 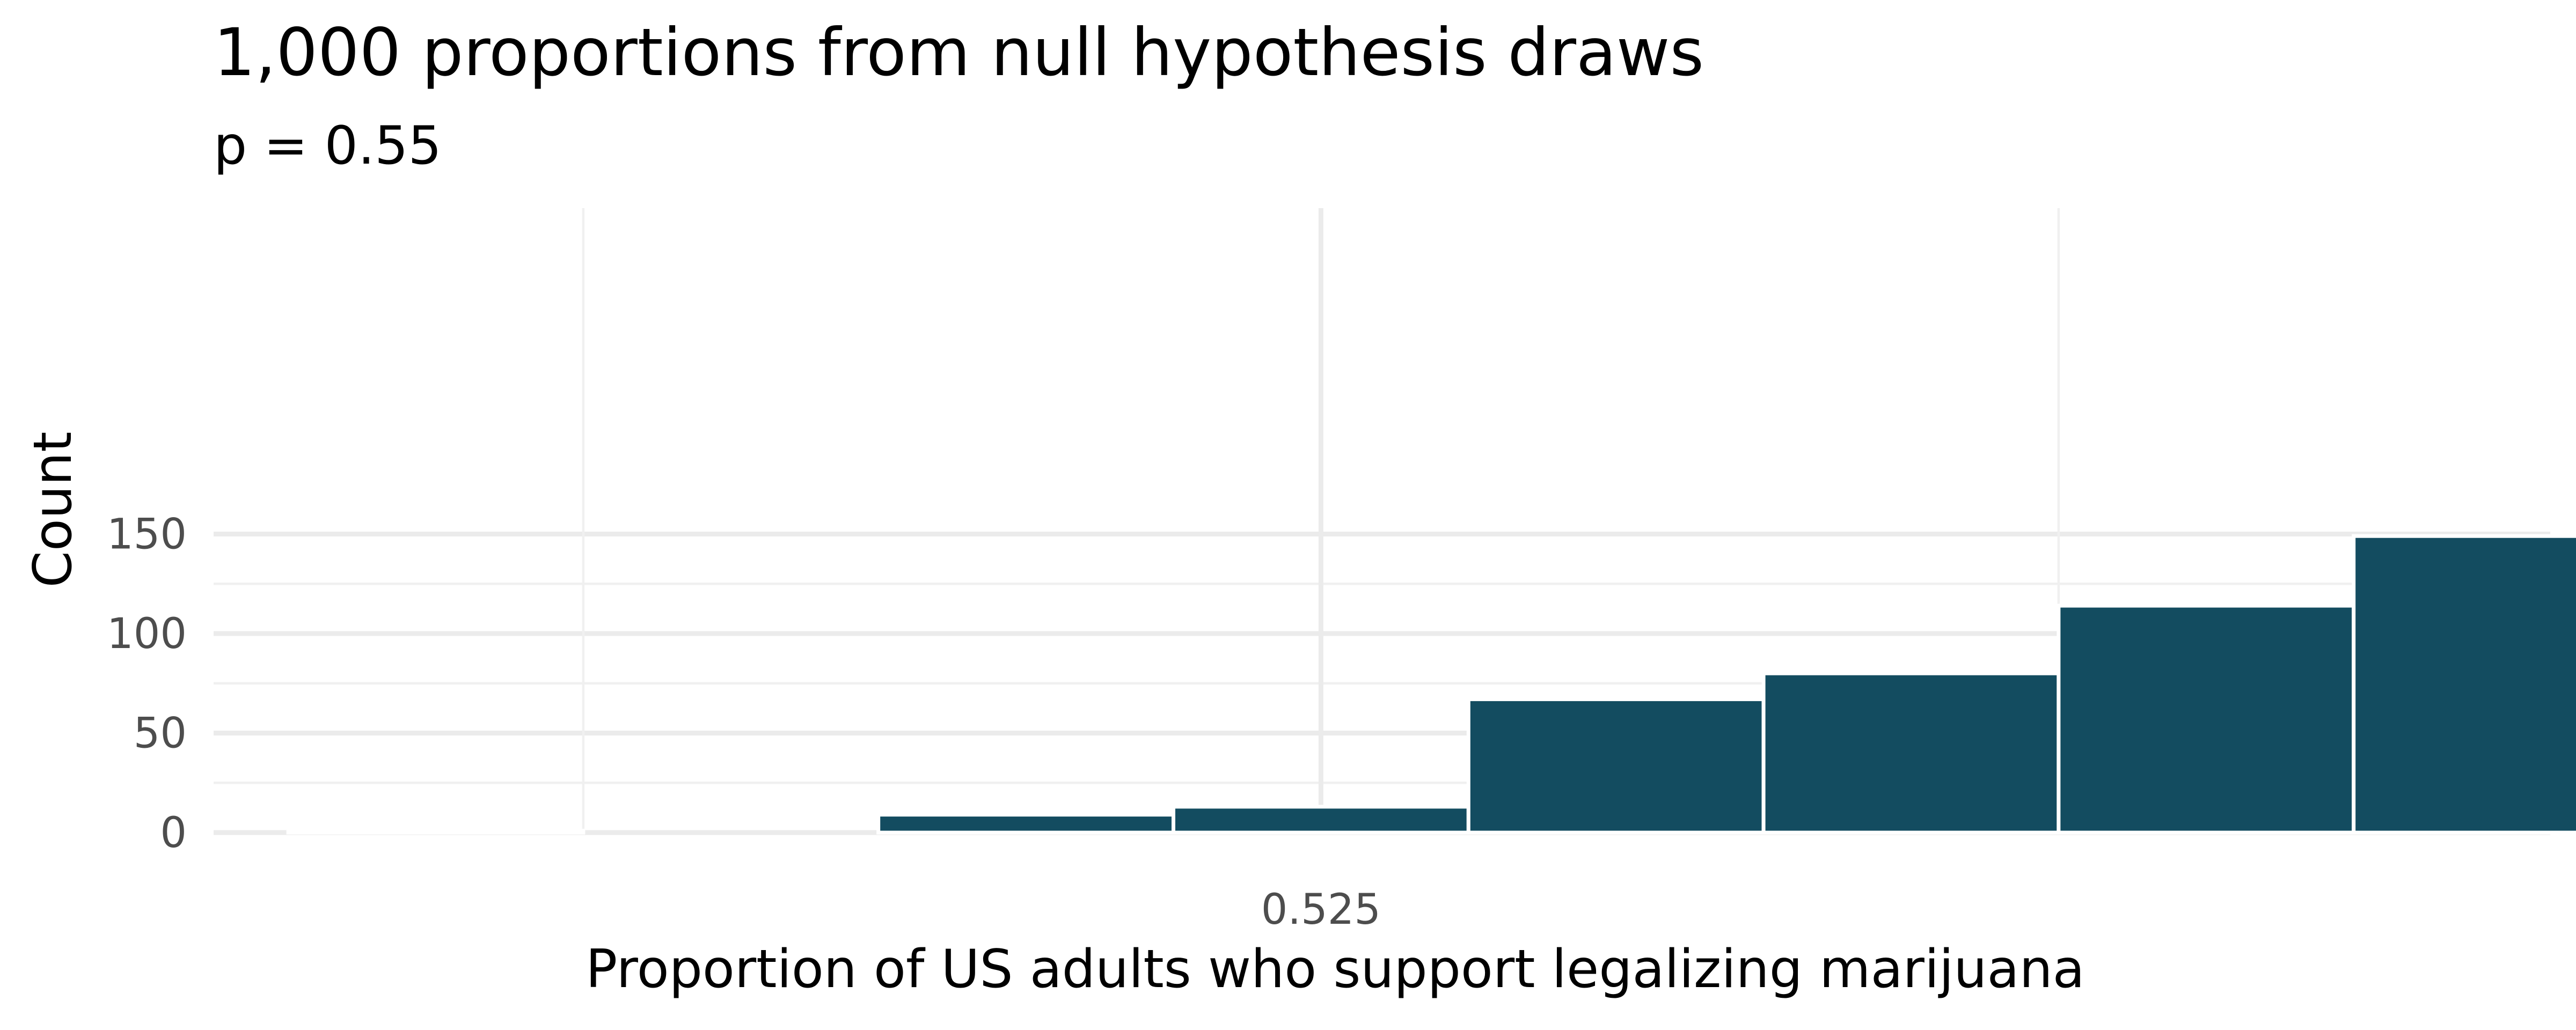 I want to click on chart-subtitle: p = 0.55, so click(x=328, y=146).